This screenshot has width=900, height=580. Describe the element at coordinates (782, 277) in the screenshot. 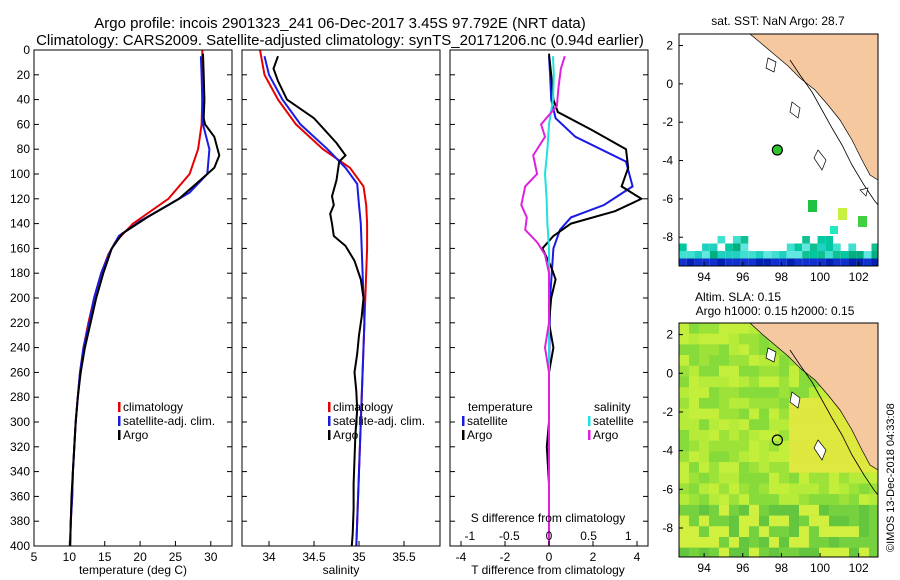

I see `map-xtick-label: 98` at that location.